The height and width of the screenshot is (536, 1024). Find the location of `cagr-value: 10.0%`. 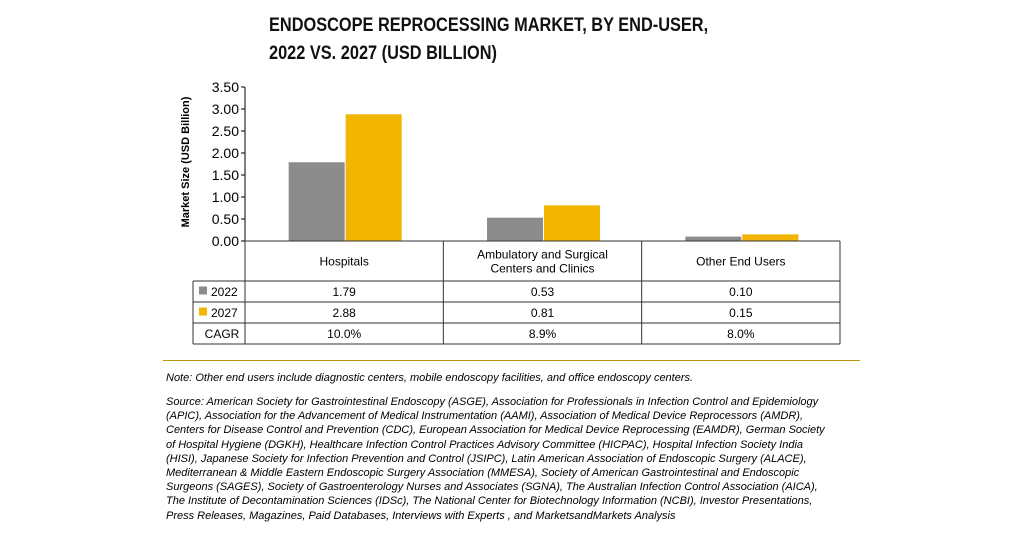

cagr-value: 10.0% is located at coordinates (344, 334).